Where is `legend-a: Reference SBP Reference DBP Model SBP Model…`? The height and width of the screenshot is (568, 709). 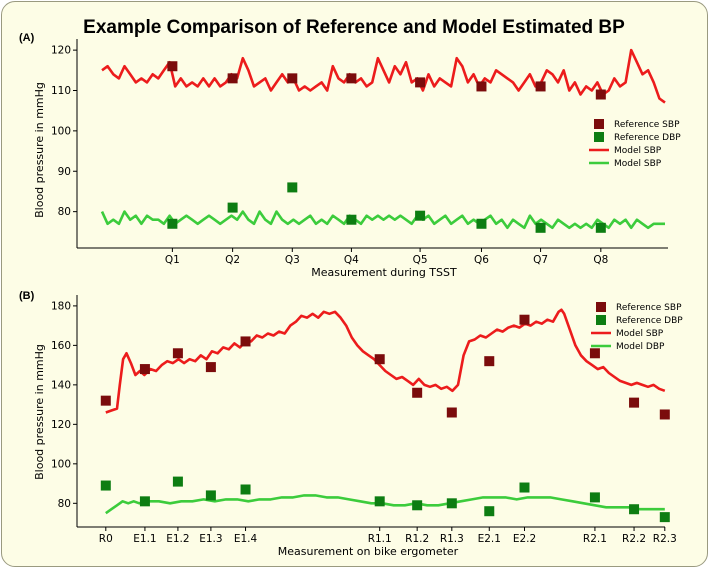 legend-a: Reference SBP Reference DBP Model SBP Model… is located at coordinates (635, 144).